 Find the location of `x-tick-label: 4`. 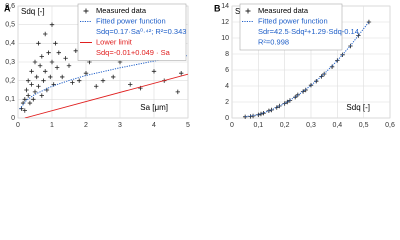

x-tick-label: 4 is located at coordinates (154, 125).